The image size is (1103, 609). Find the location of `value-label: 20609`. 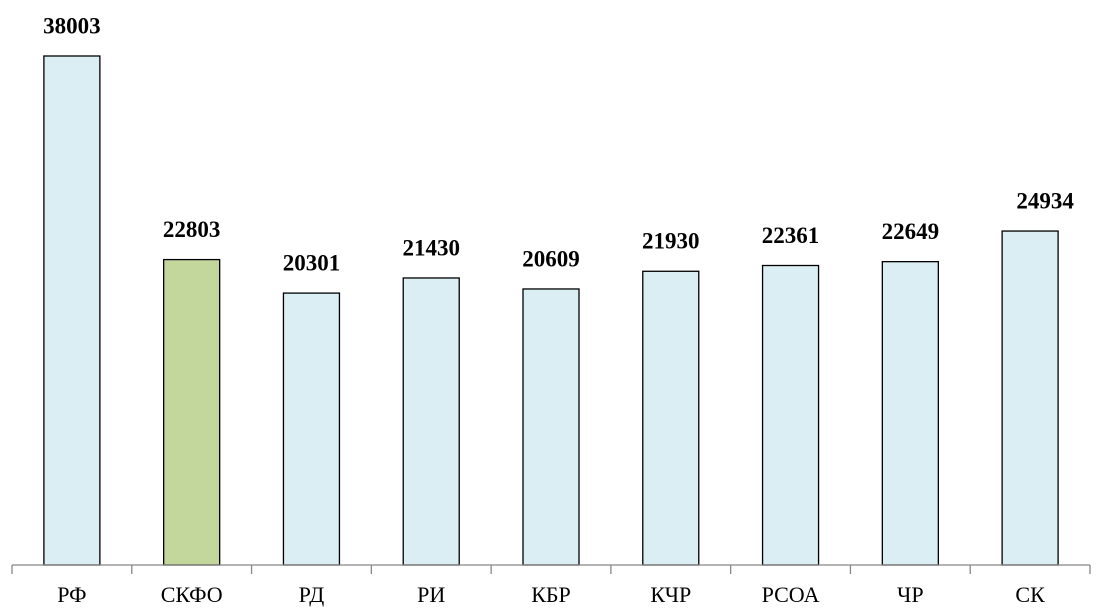

value-label: 20609 is located at coordinates (551, 258).